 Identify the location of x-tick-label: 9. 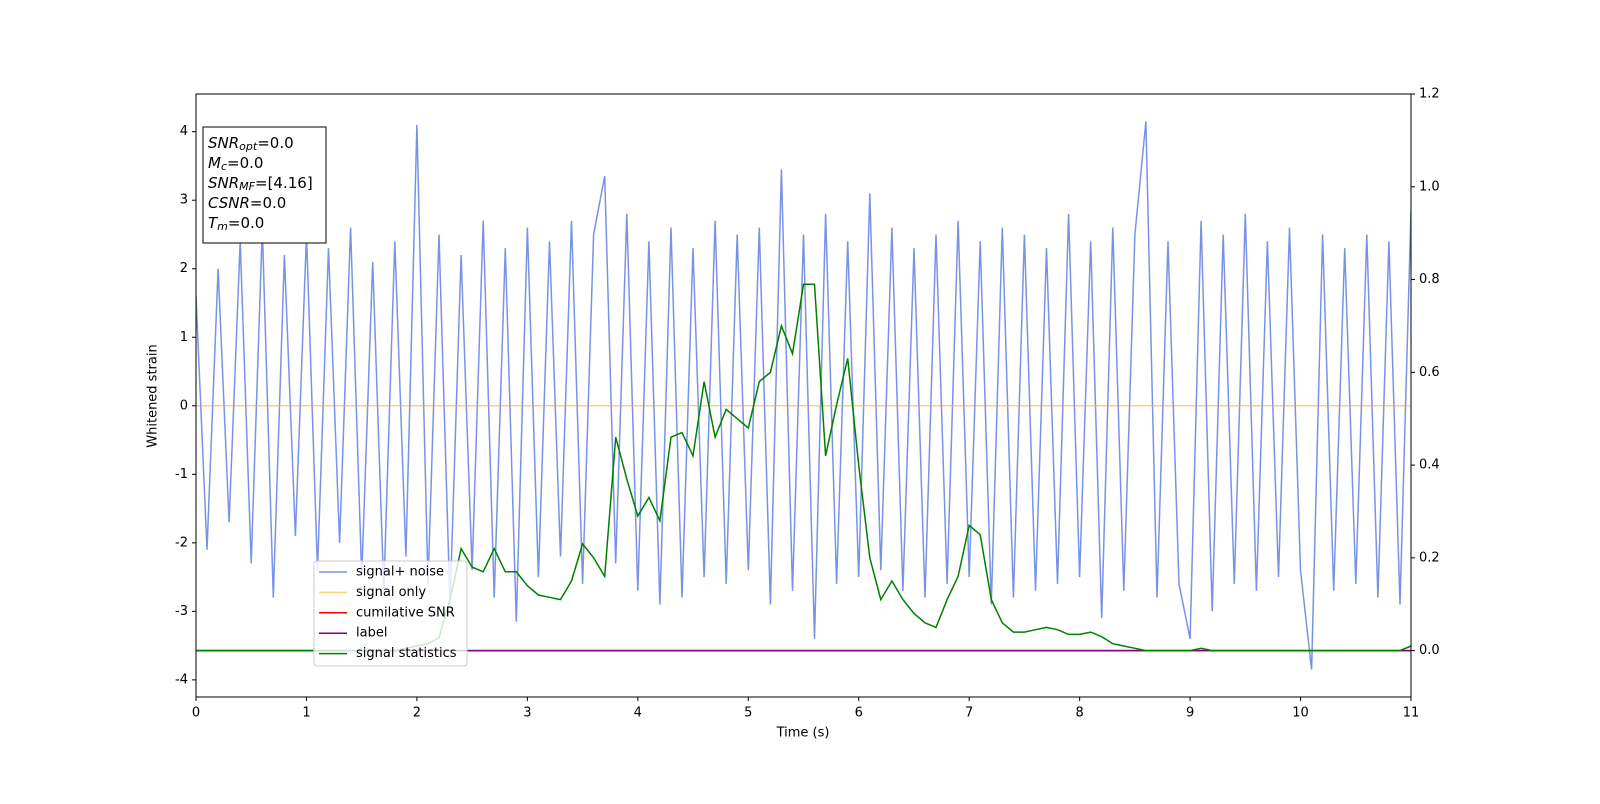
(1190, 713).